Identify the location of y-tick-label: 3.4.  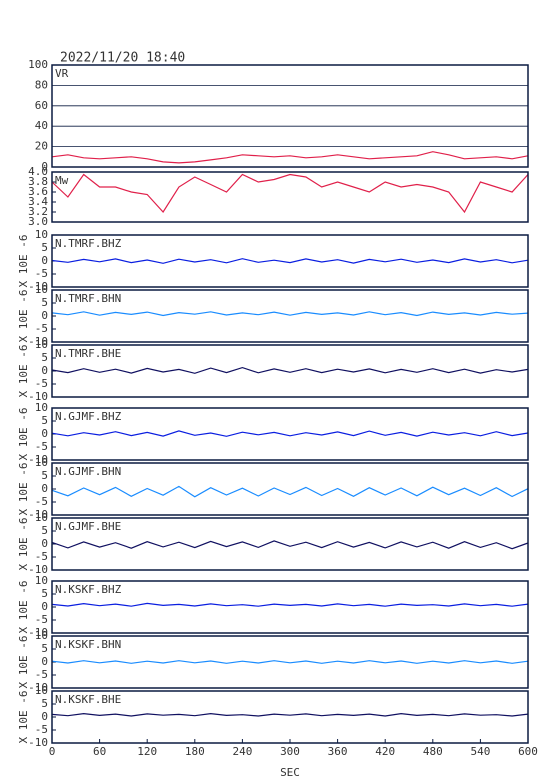
(38, 201).